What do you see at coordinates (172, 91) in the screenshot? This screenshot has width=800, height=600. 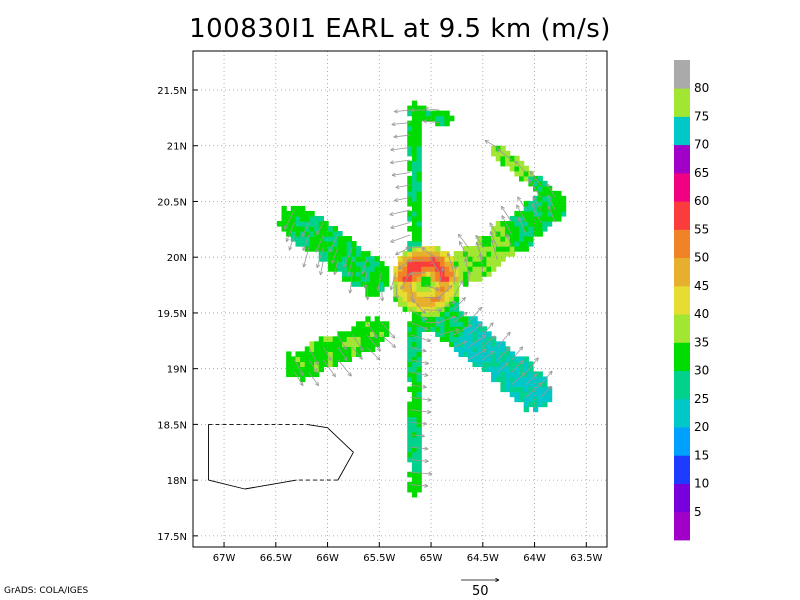 I see `y-tick-label: 21.5N` at bounding box center [172, 91].